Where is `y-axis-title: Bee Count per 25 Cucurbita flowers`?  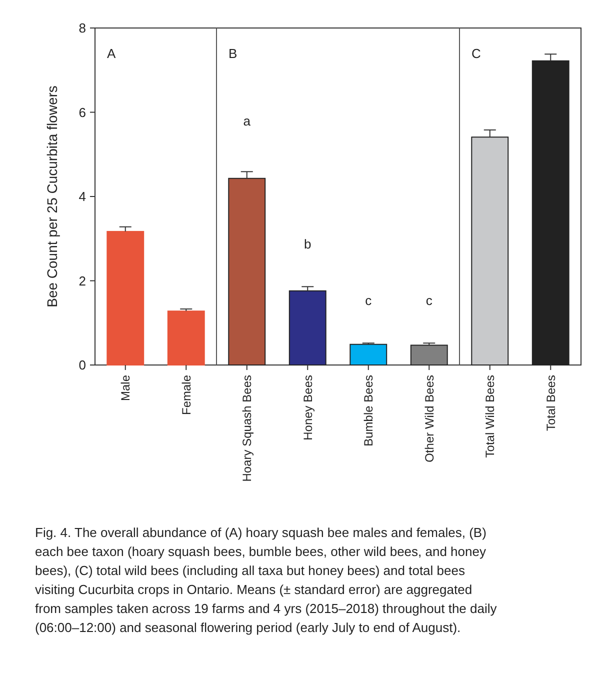 y-axis-title: Bee Count per 25 Cucurbita flowers is located at coordinates (52, 197).